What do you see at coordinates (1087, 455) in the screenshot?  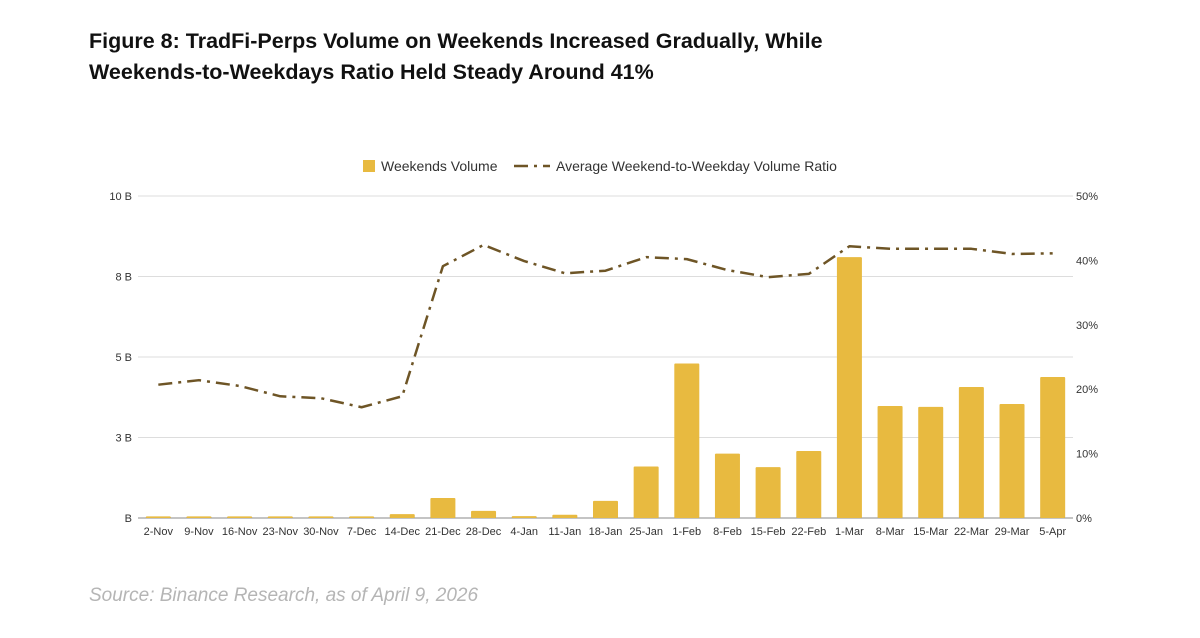 I see `right-tick-label: 10%` at bounding box center [1087, 455].